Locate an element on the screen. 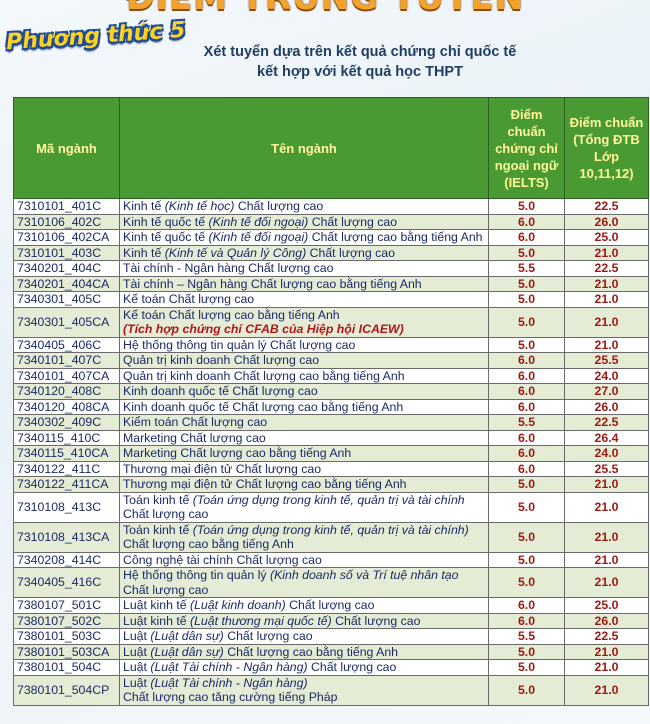 The height and width of the screenshot is (724, 650). program-name-cell: Công nghệ tài chính Chất lượng cao is located at coordinates (304, 559).